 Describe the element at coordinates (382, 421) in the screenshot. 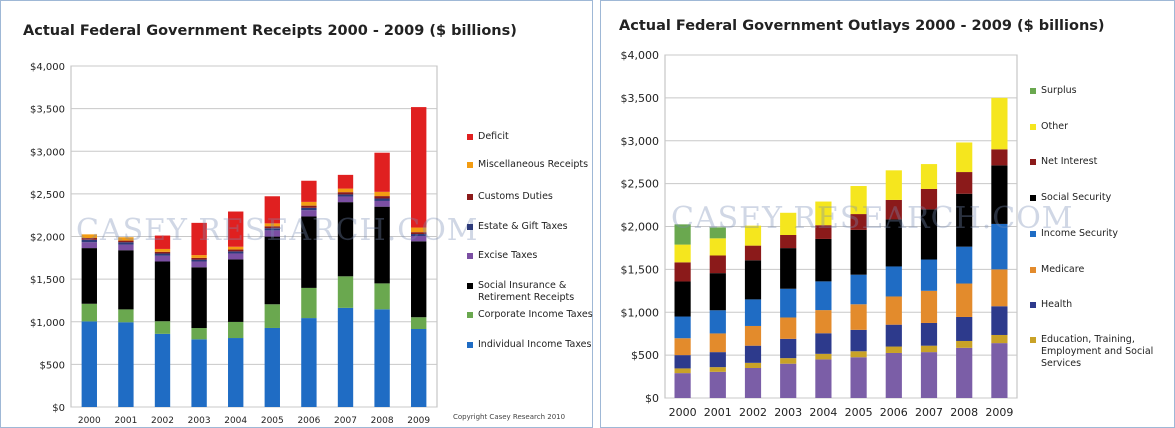

I see `x-tick-label: 2008` at that location.